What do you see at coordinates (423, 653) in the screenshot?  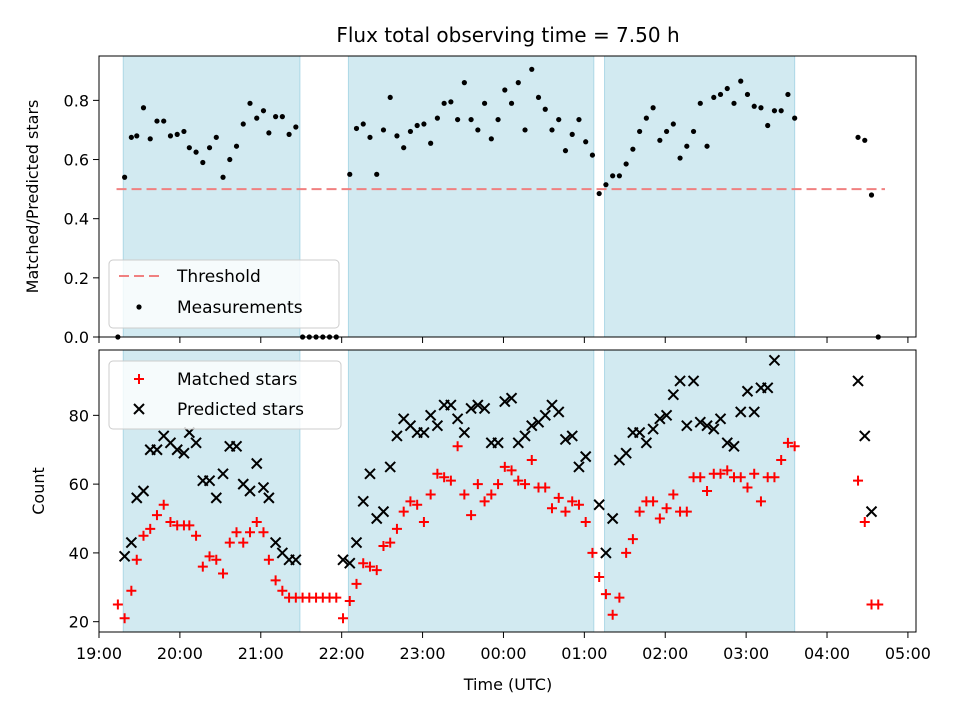 I see `x-tick-label: 23:00` at bounding box center [423, 653].